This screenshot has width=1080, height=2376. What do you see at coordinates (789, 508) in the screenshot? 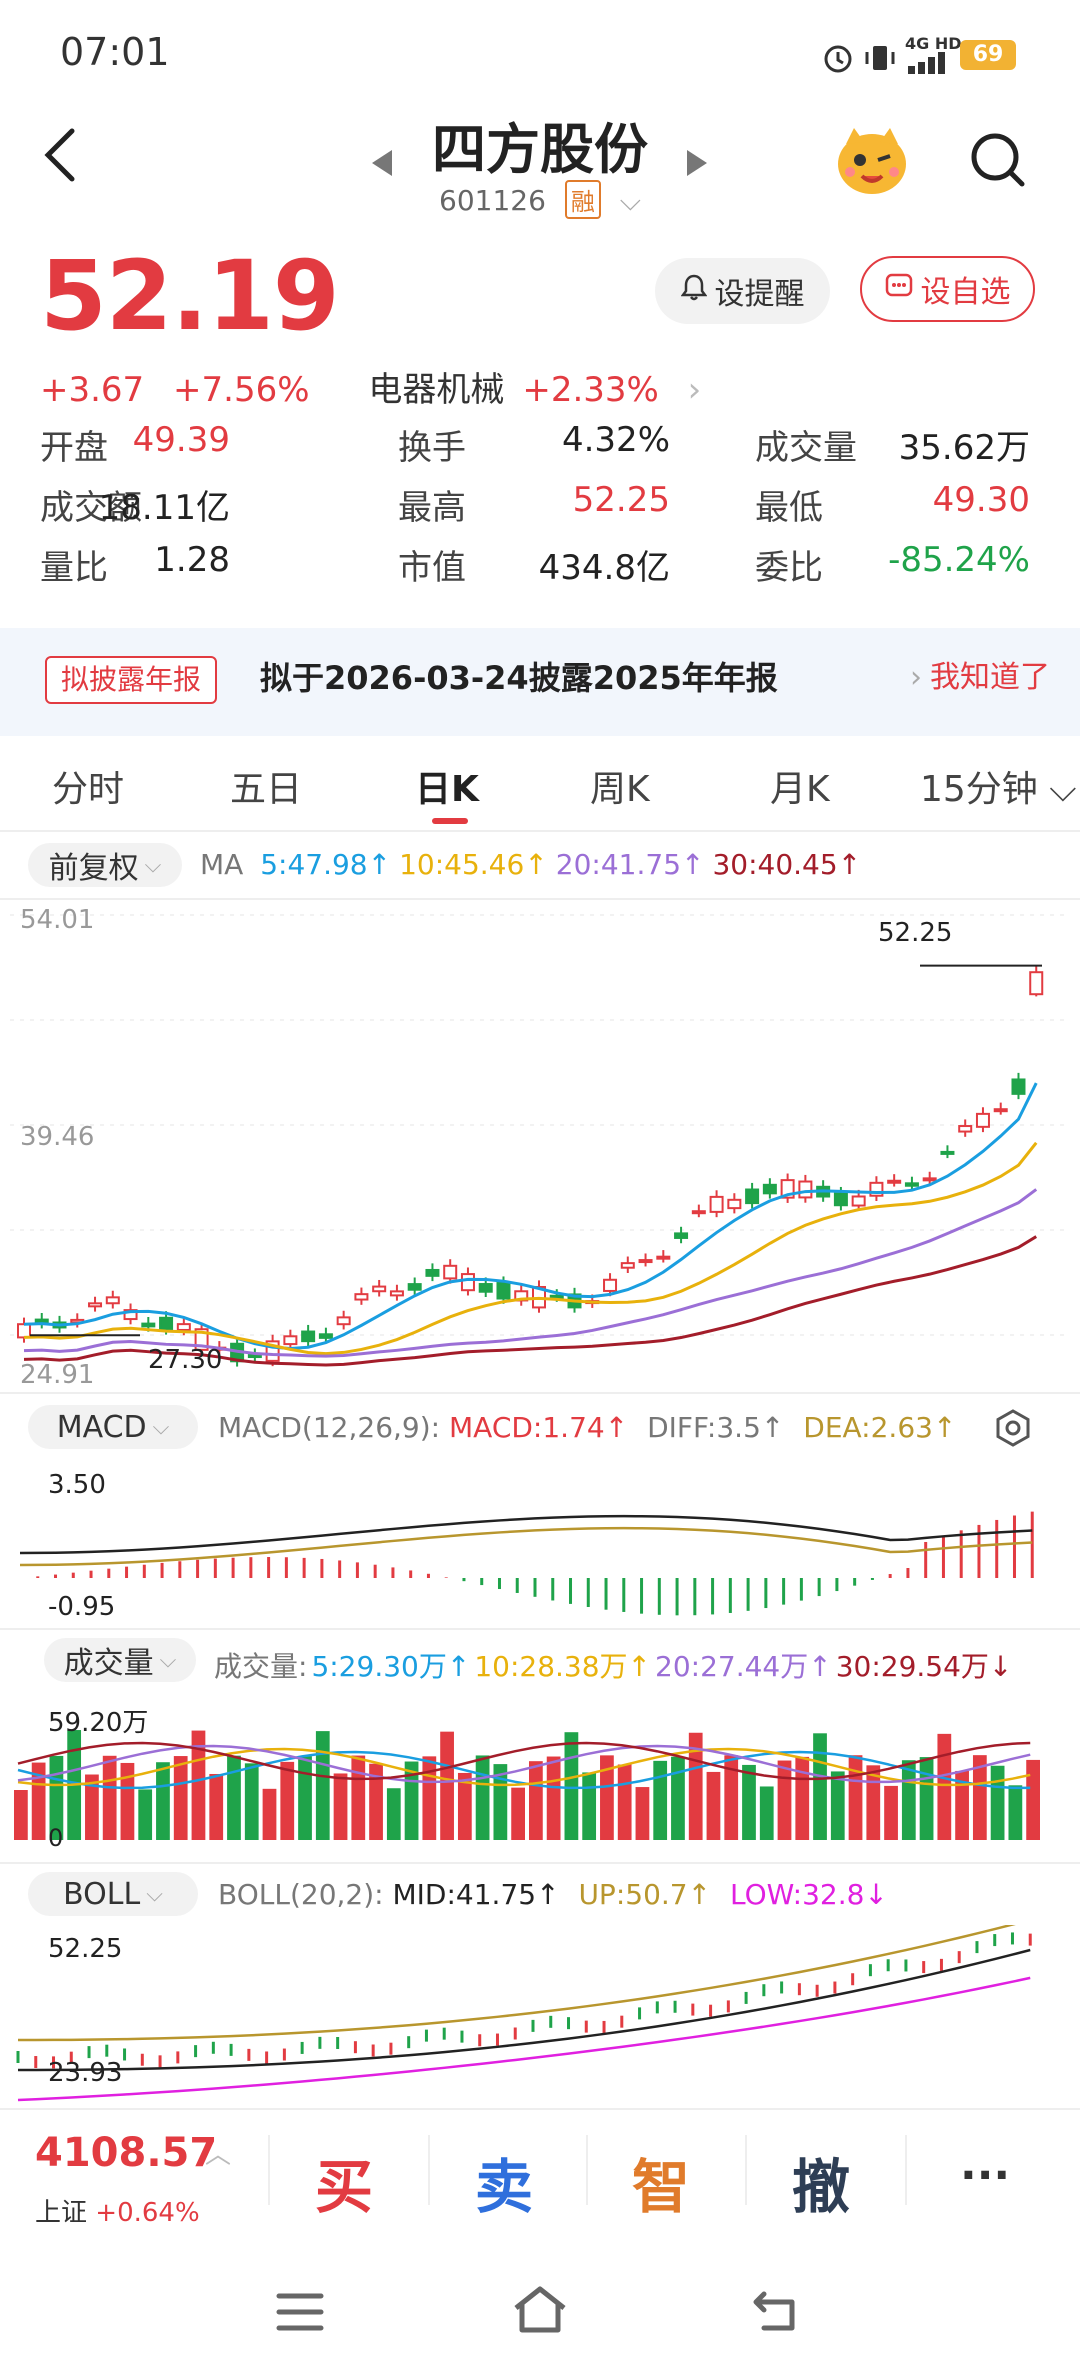
I see `quote-label: 最低` at bounding box center [789, 508].